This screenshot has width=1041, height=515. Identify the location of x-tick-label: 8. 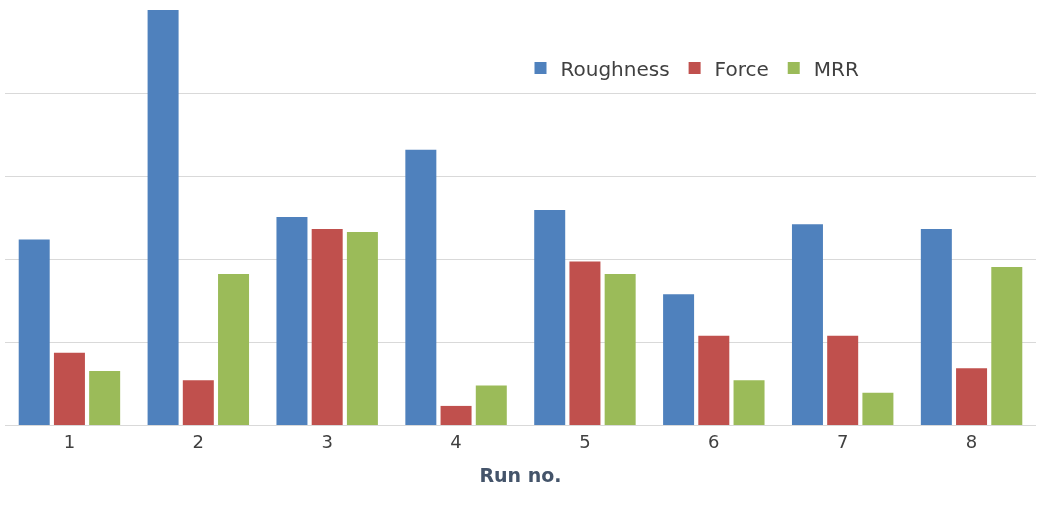
(971, 441).